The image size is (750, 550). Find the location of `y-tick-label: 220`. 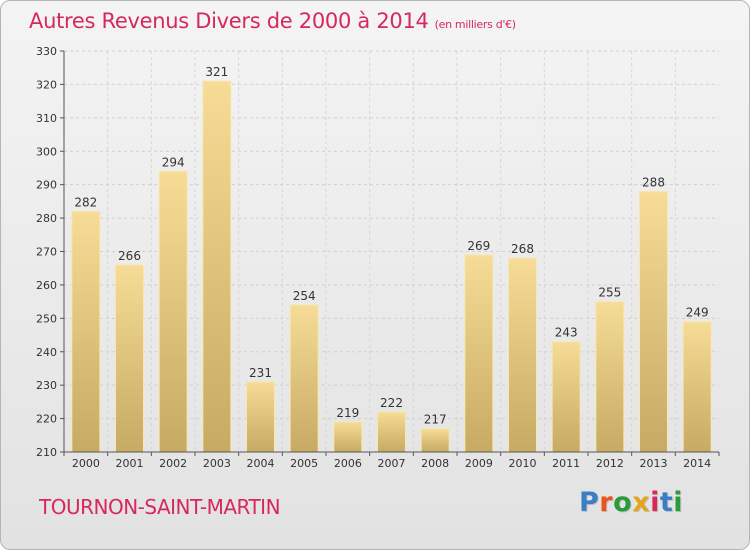

y-tick-label: 220 is located at coordinates (46, 419).